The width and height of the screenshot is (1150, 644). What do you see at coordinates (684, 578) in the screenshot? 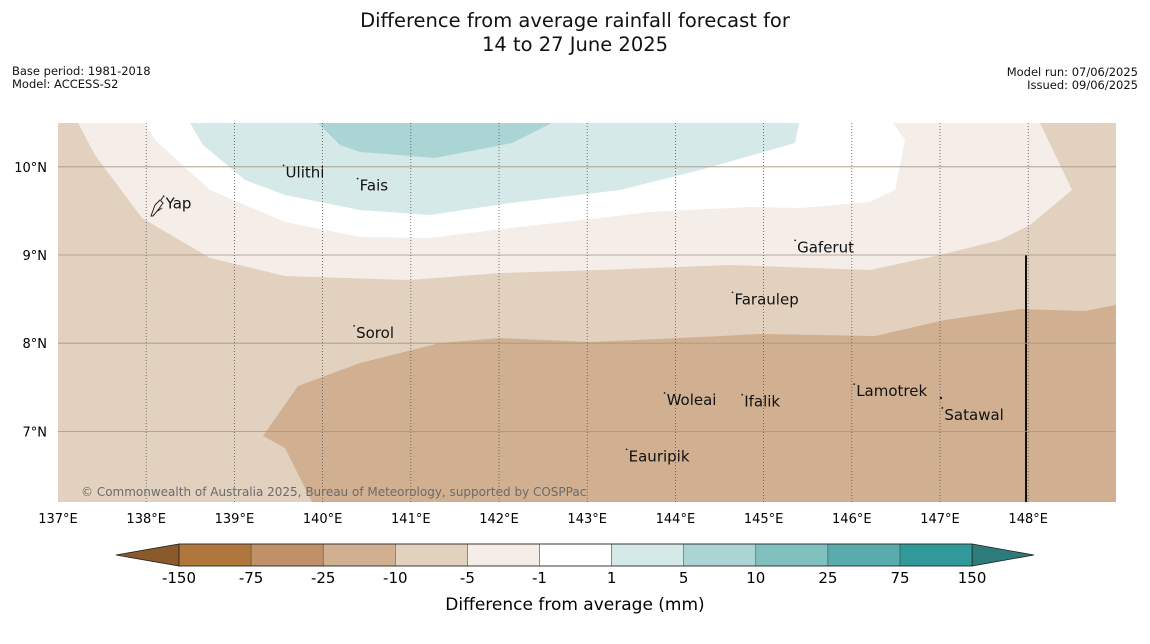
I see `colorbar-tick: 5` at bounding box center [684, 578].